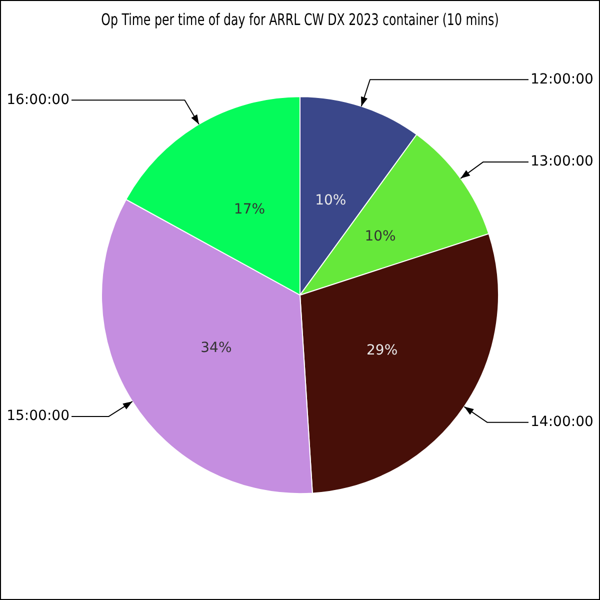  What do you see at coordinates (562, 79) in the screenshot?
I see `slice-label: 12:00:00` at bounding box center [562, 79].